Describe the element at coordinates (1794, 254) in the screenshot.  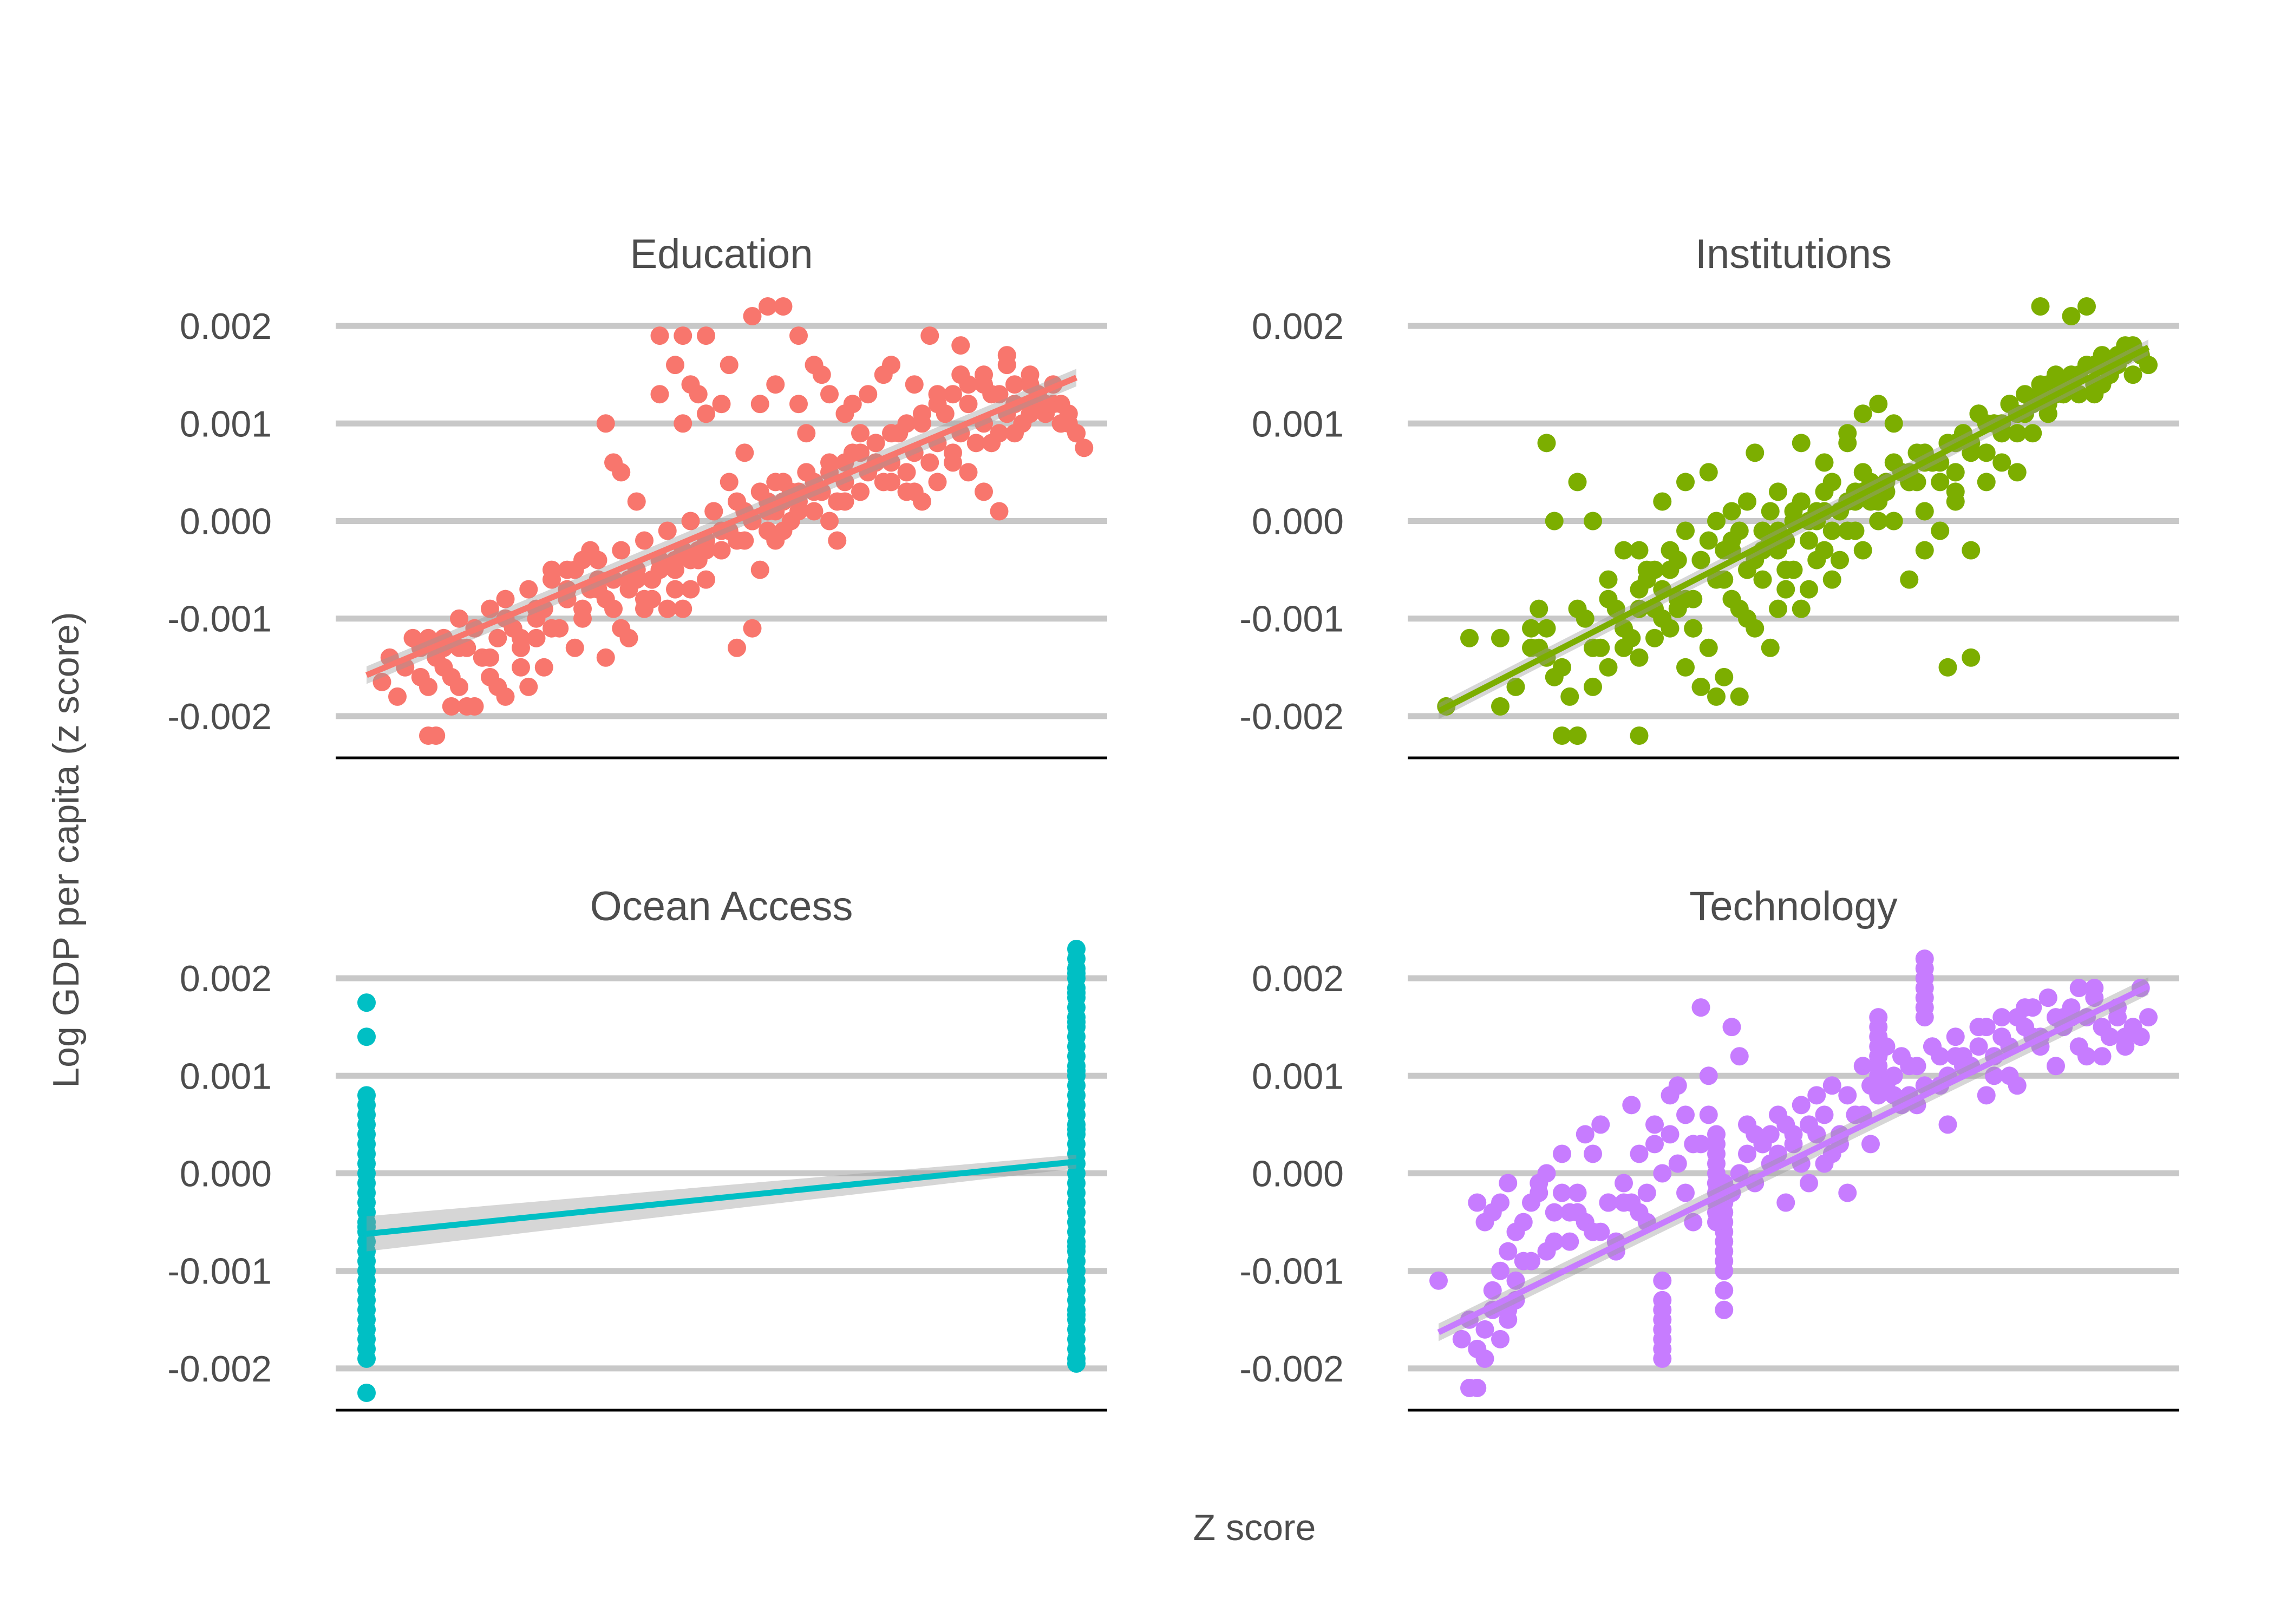
I see `panel-title: Institutions` at that location.